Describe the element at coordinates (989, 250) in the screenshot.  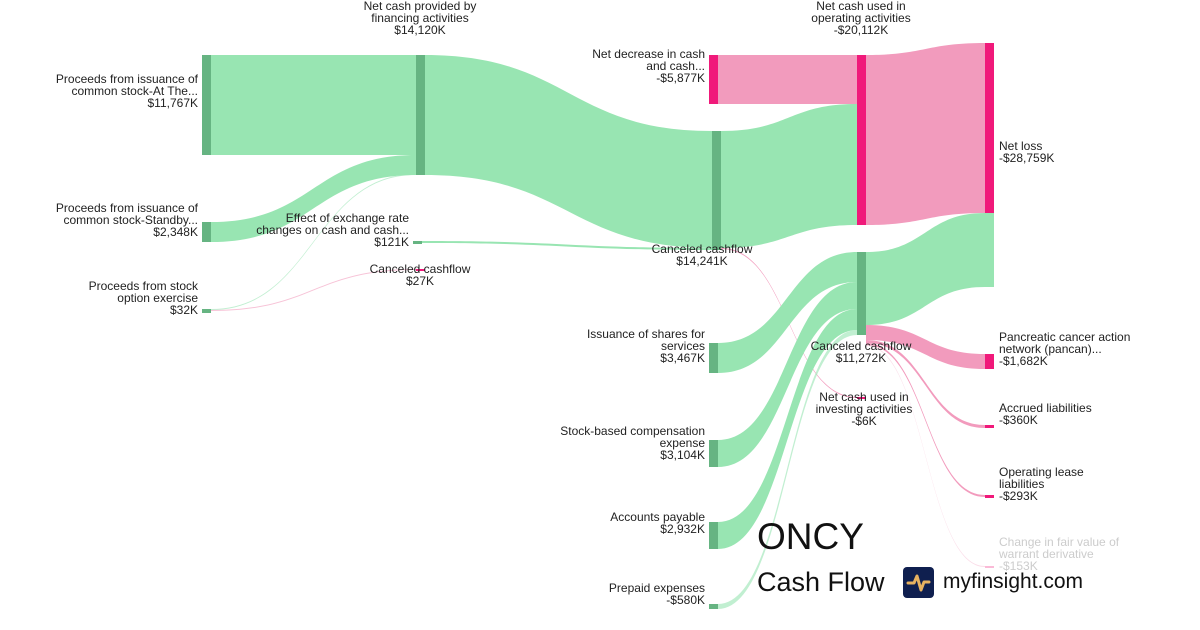
I see `node-netloss_g` at that location.